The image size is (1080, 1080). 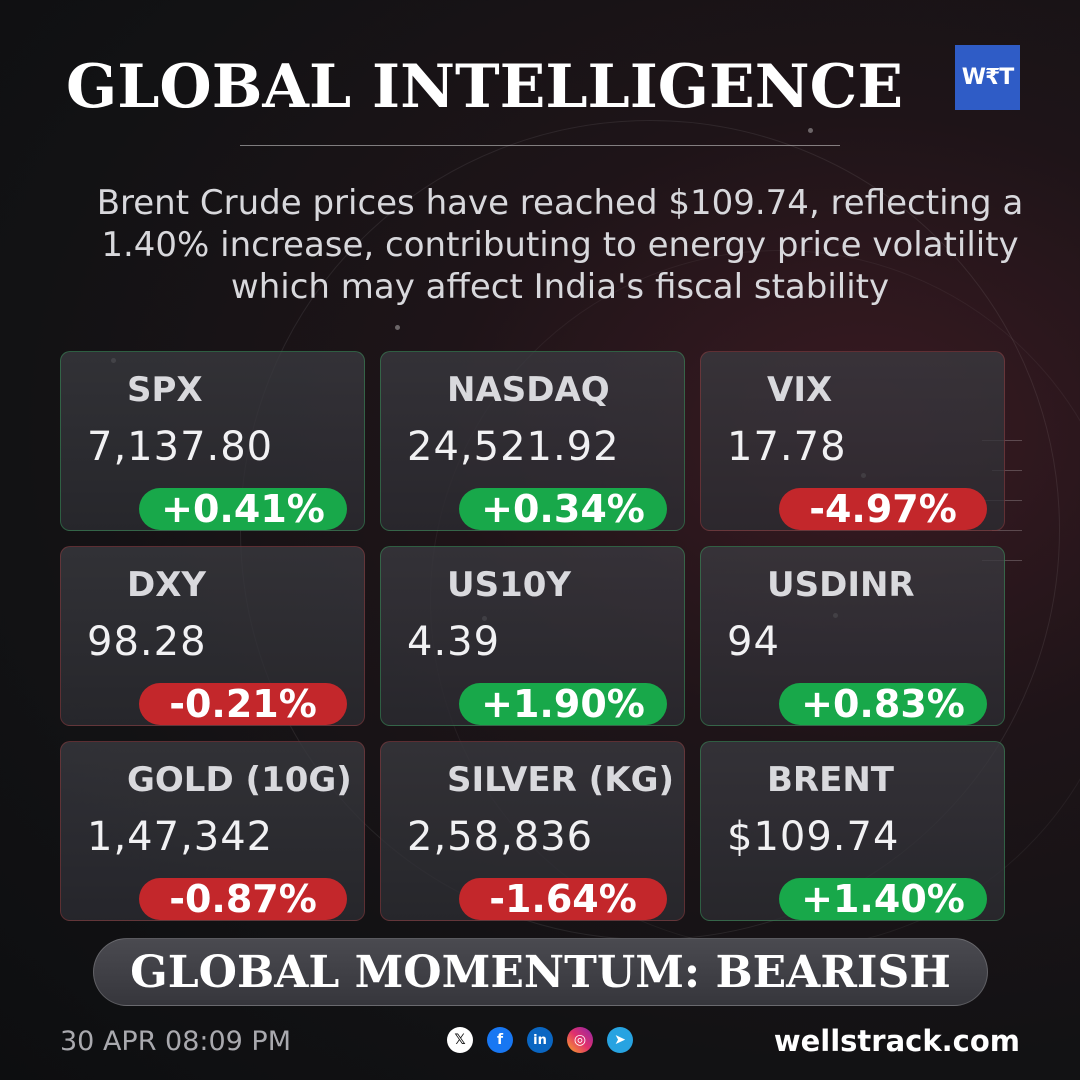 I want to click on ticker-name: USDINR, so click(x=841, y=585).